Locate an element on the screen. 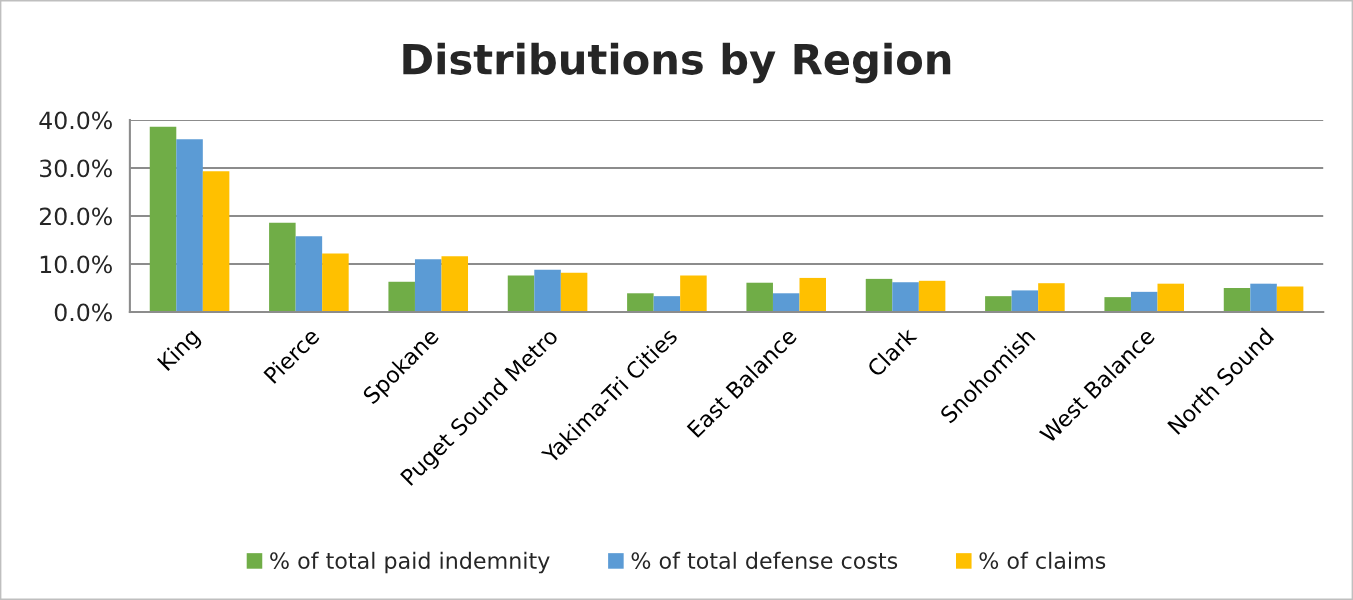 Image resolution: width=1353 pixels, height=600 pixels. y-tick-label: 0.0% is located at coordinates (83, 312).